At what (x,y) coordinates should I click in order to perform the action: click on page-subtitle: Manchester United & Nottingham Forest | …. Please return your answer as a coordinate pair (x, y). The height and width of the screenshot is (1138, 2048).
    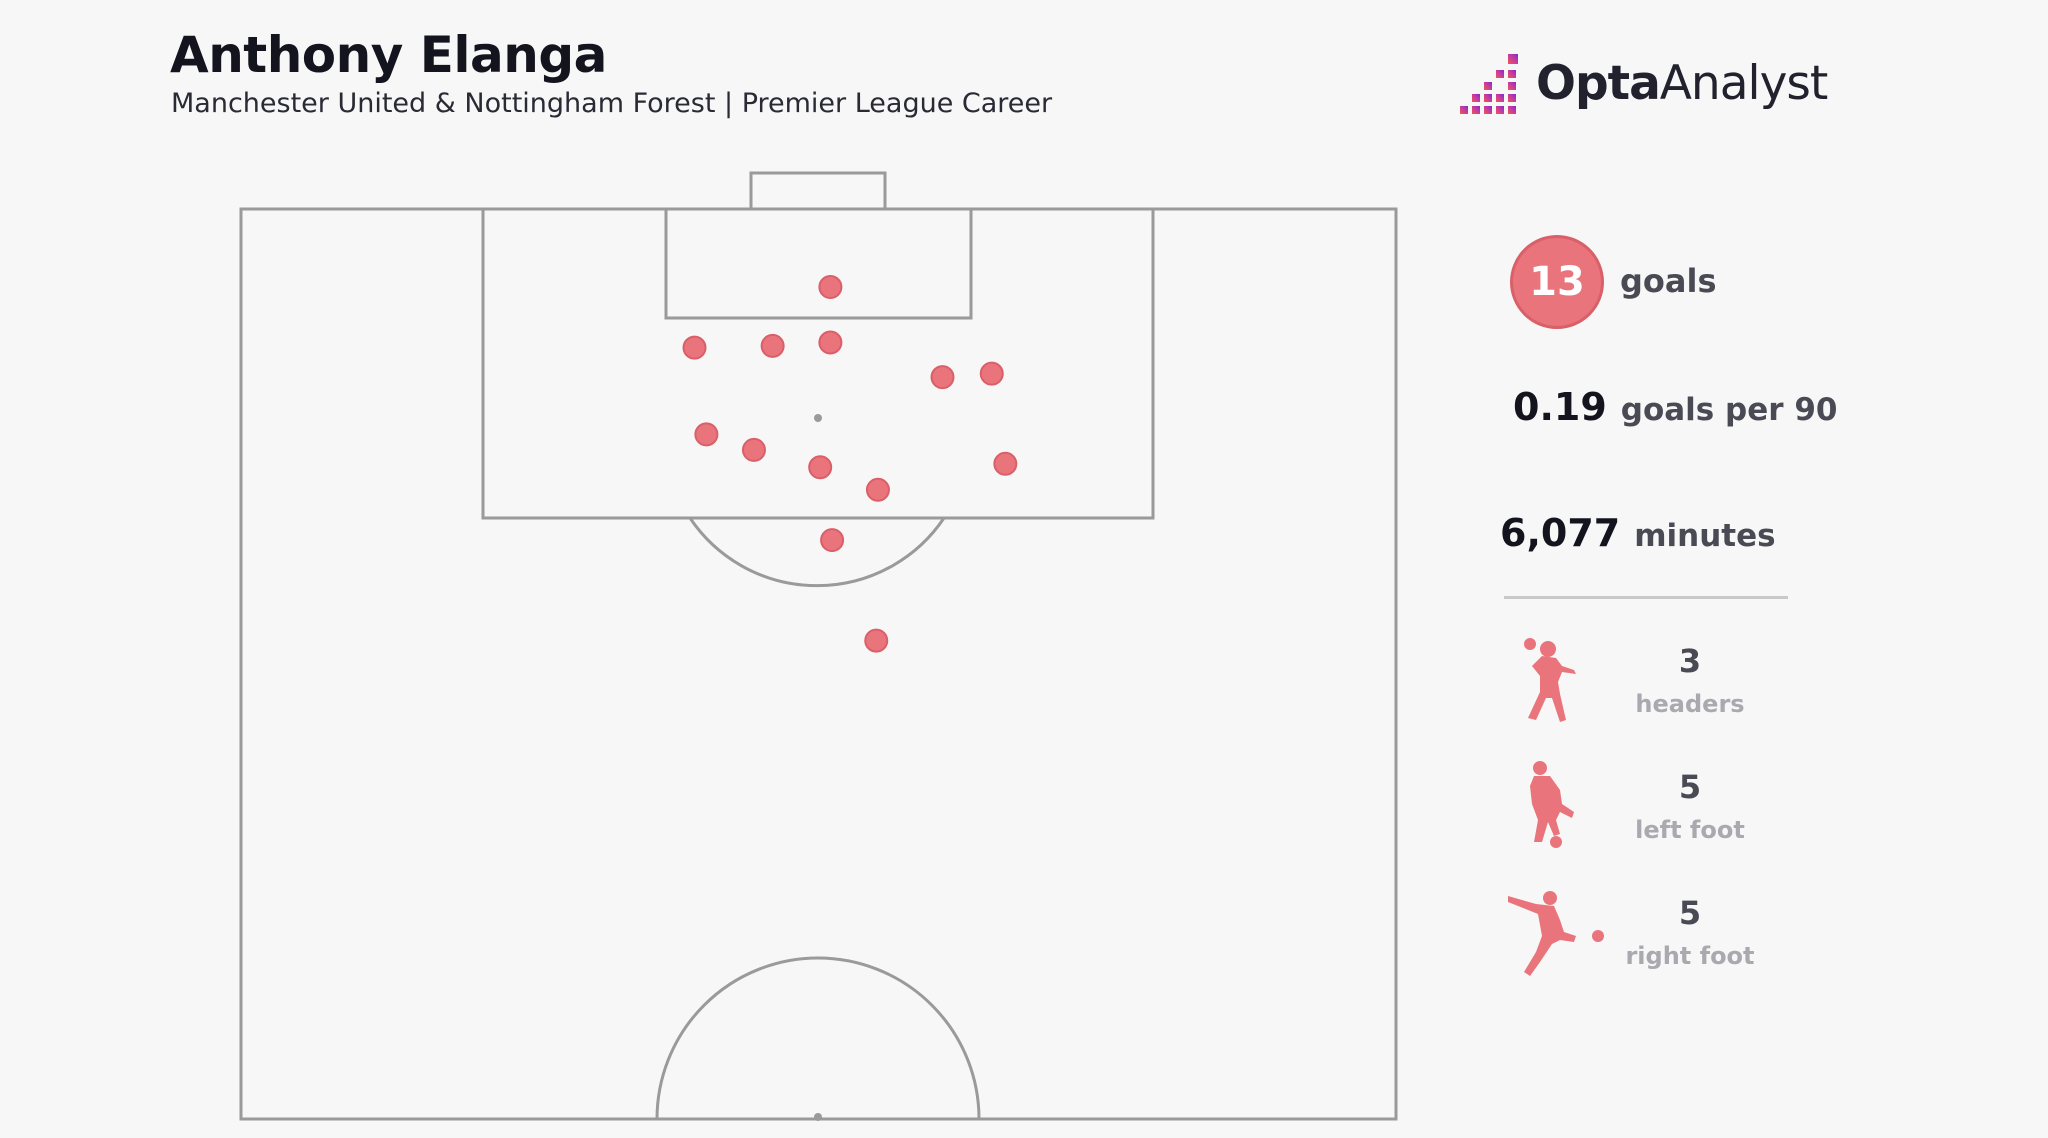
    Looking at the image, I should click on (612, 103).